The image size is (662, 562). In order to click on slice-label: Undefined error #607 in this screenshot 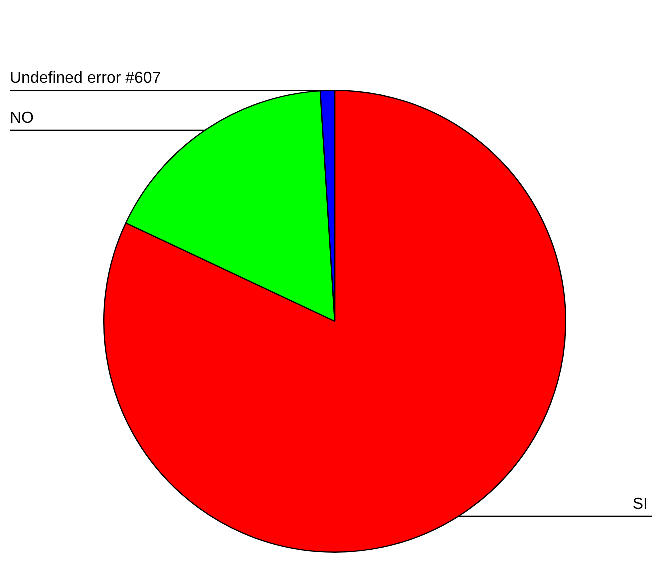, I will do `click(86, 79)`.